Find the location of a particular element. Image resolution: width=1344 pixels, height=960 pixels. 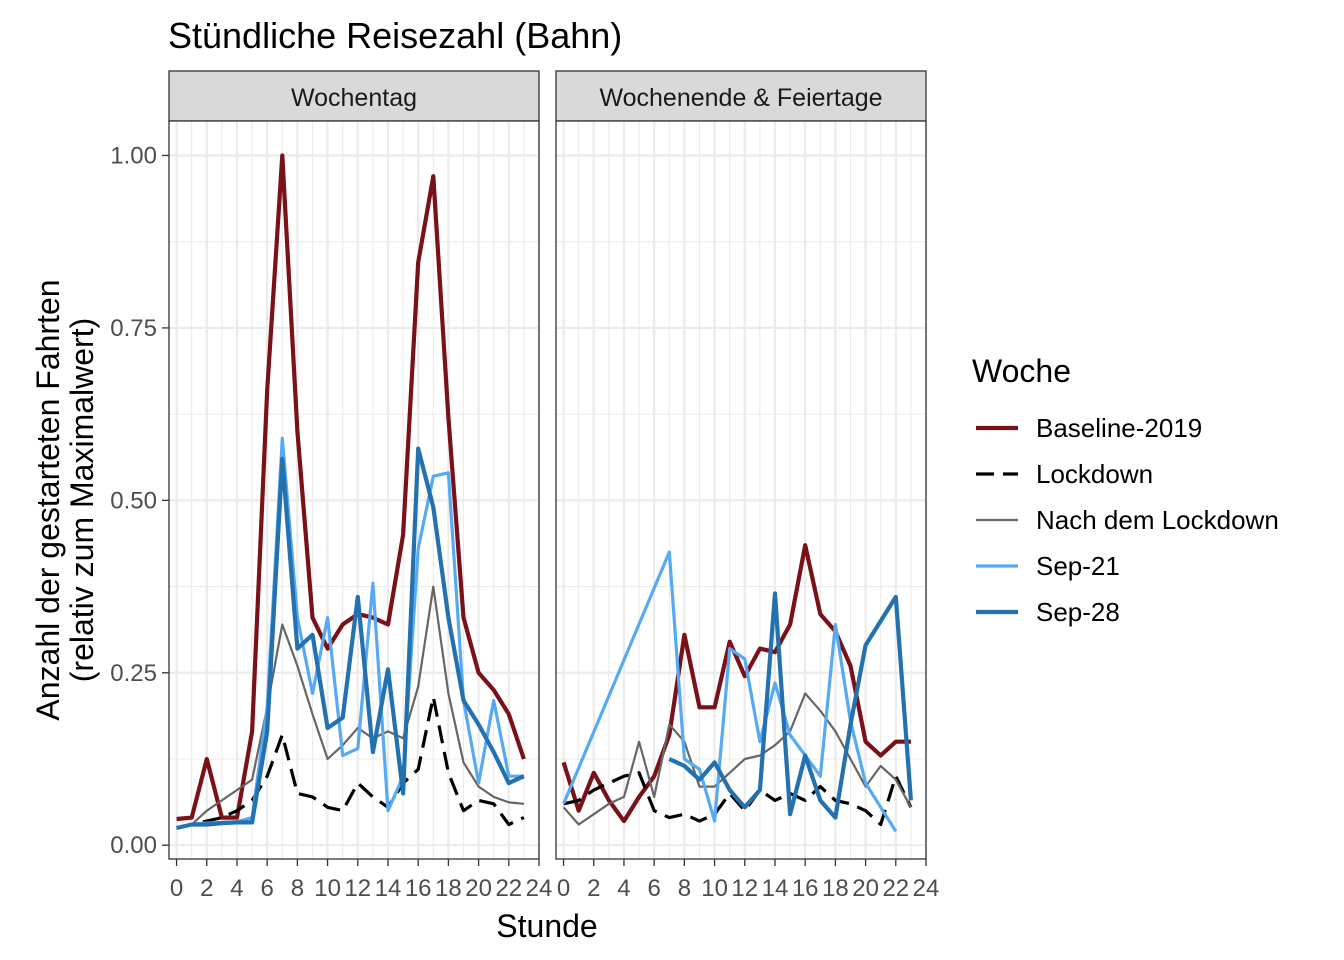

legend-label: Lockdown is located at coordinates (1094, 474).